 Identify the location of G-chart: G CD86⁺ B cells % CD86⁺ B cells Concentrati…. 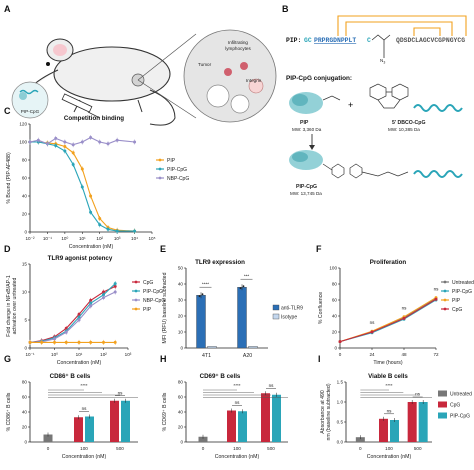
(71, 407).